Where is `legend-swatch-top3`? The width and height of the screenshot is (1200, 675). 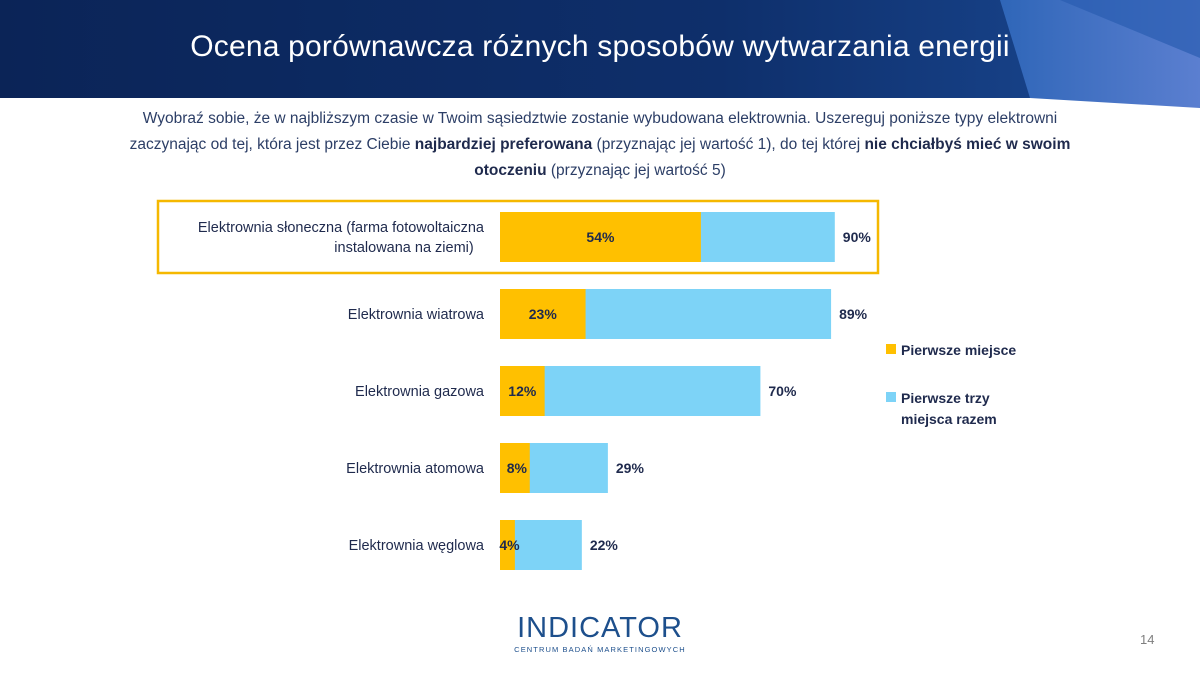 legend-swatch-top3 is located at coordinates (891, 397).